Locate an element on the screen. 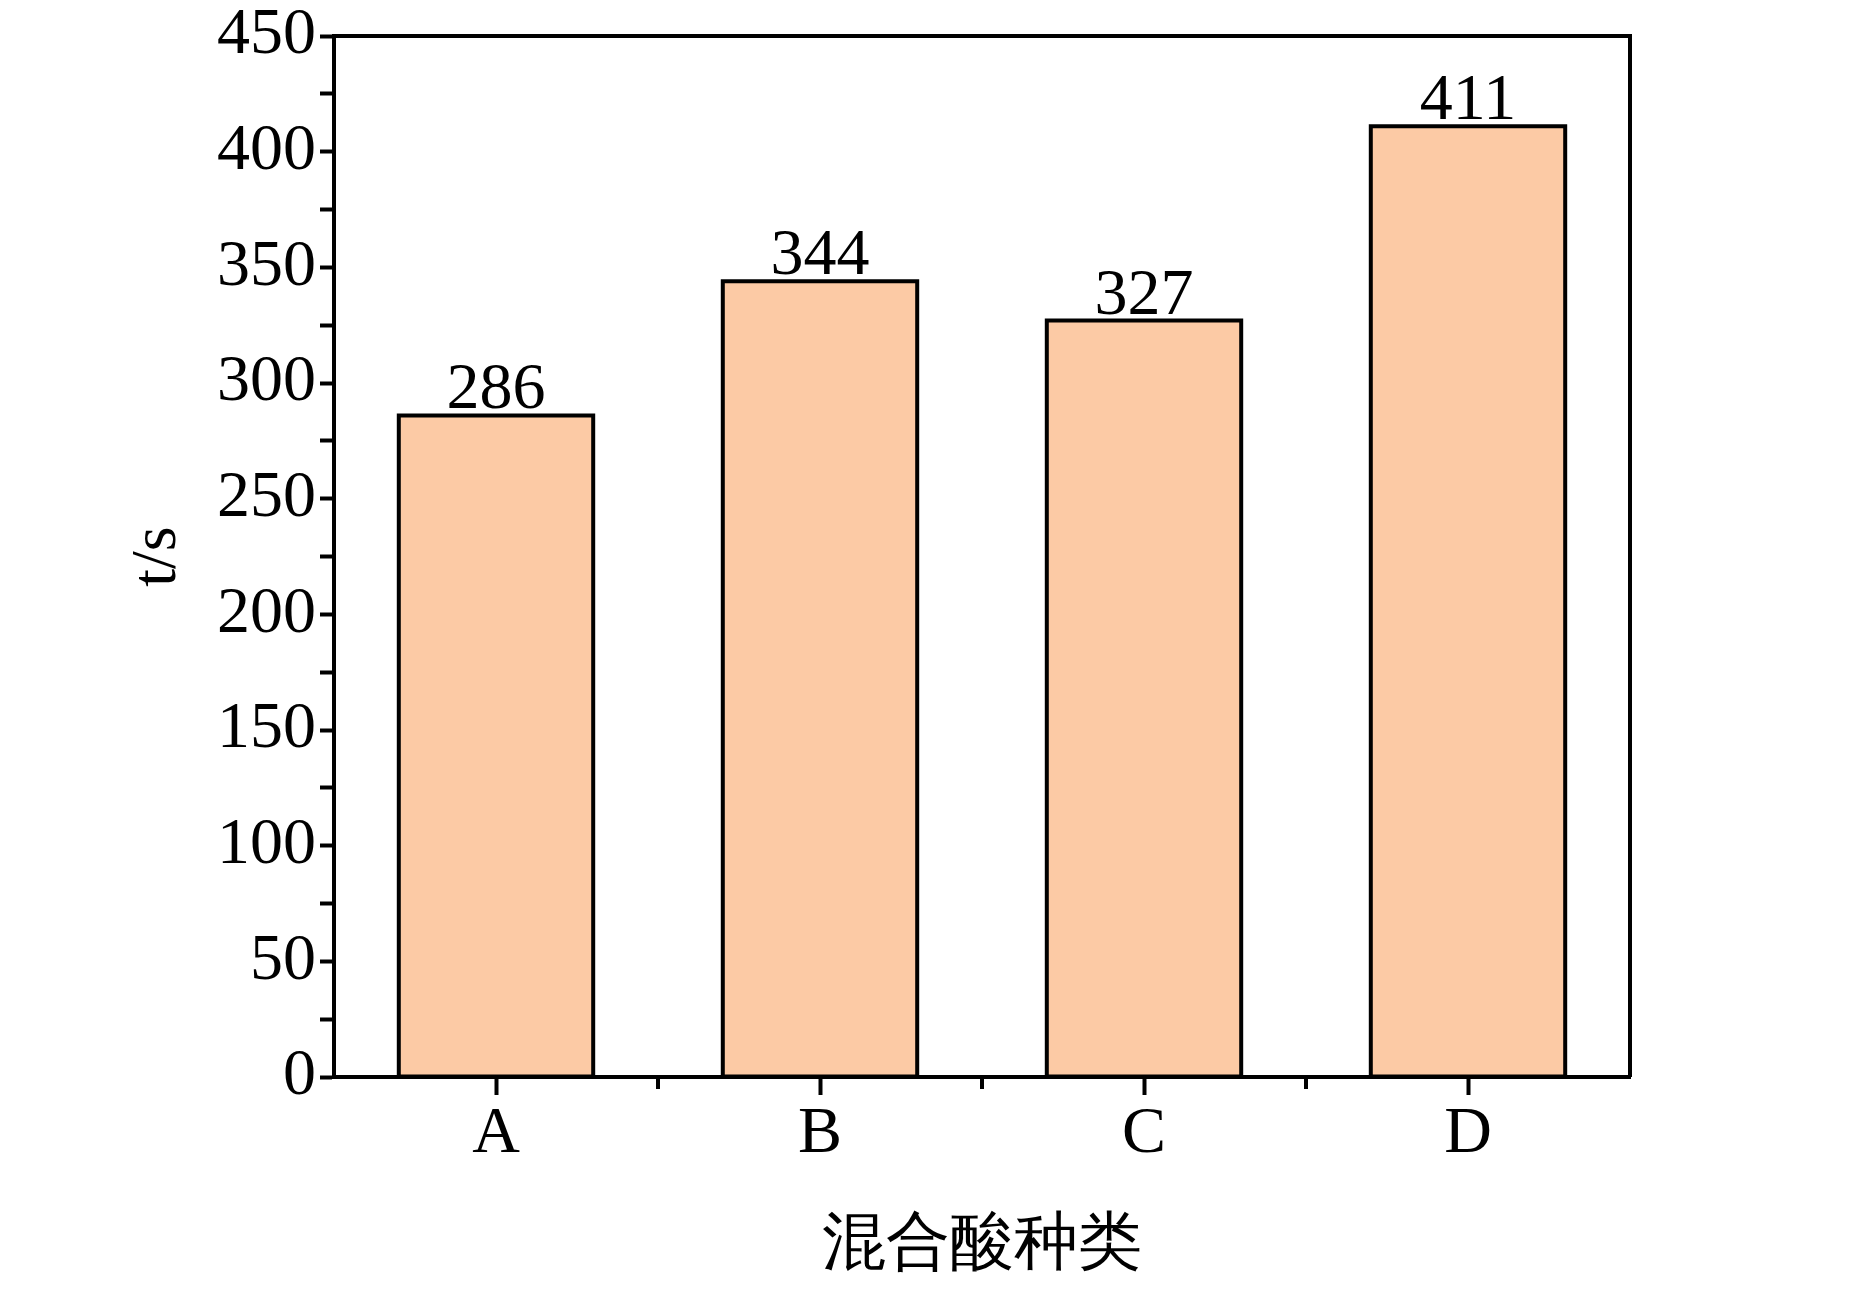  y-tick-label: 0 is located at coordinates (299, 1072).